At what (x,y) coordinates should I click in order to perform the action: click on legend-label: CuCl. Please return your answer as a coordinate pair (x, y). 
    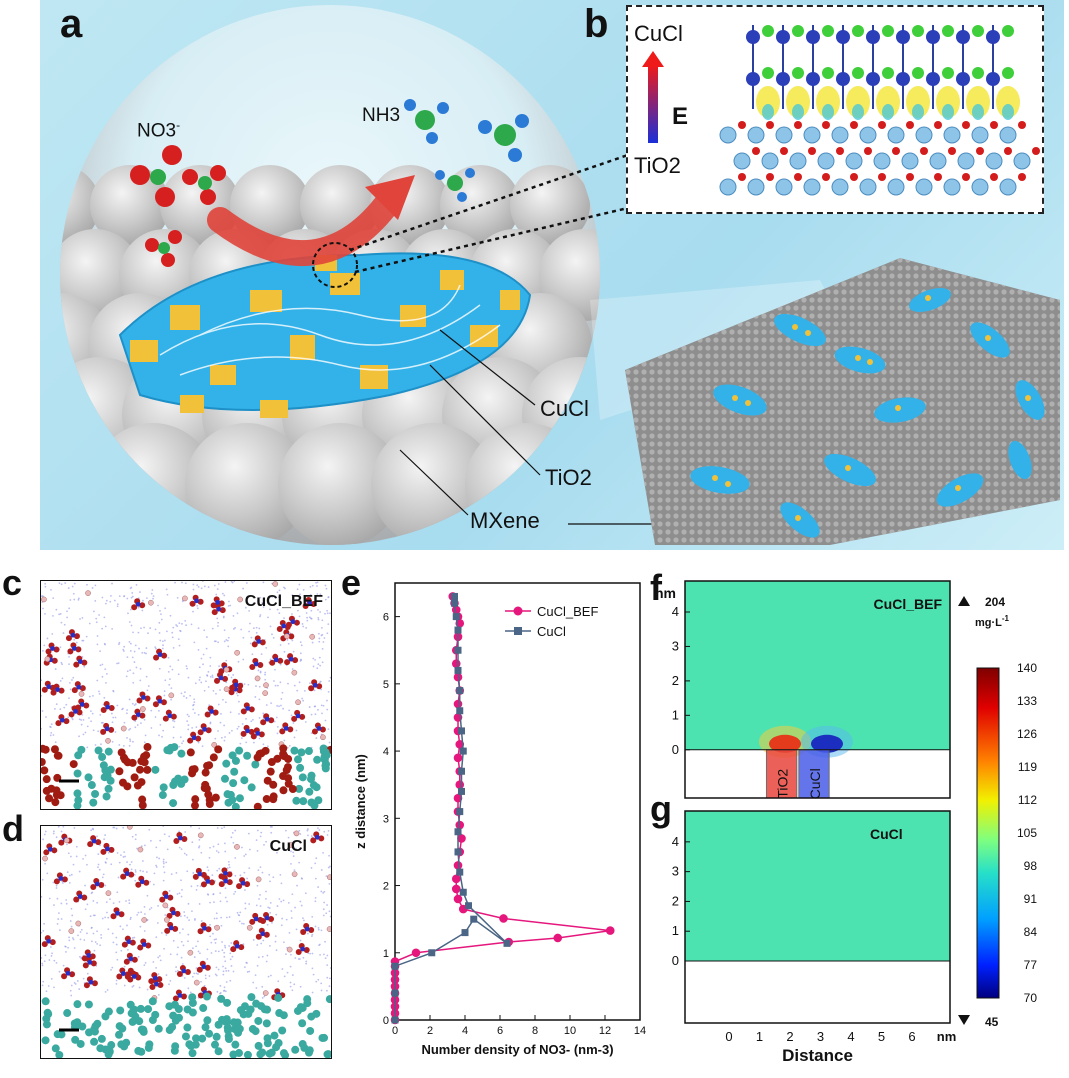
    Looking at the image, I should click on (551, 631).